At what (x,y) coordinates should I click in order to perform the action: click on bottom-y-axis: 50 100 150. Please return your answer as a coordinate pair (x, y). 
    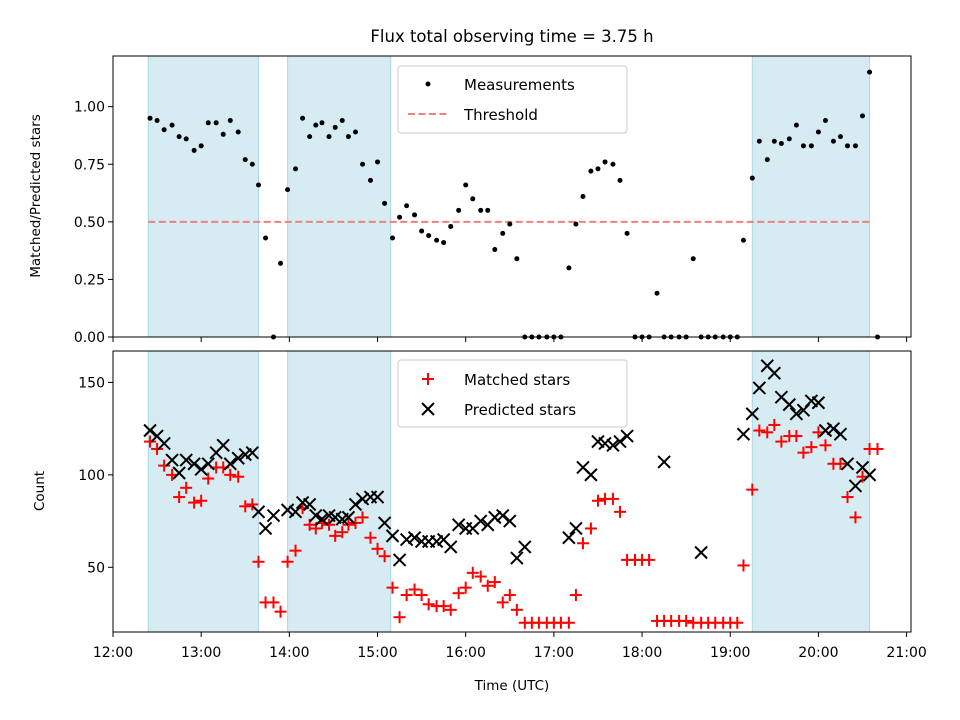
    Looking at the image, I should click on (95, 475).